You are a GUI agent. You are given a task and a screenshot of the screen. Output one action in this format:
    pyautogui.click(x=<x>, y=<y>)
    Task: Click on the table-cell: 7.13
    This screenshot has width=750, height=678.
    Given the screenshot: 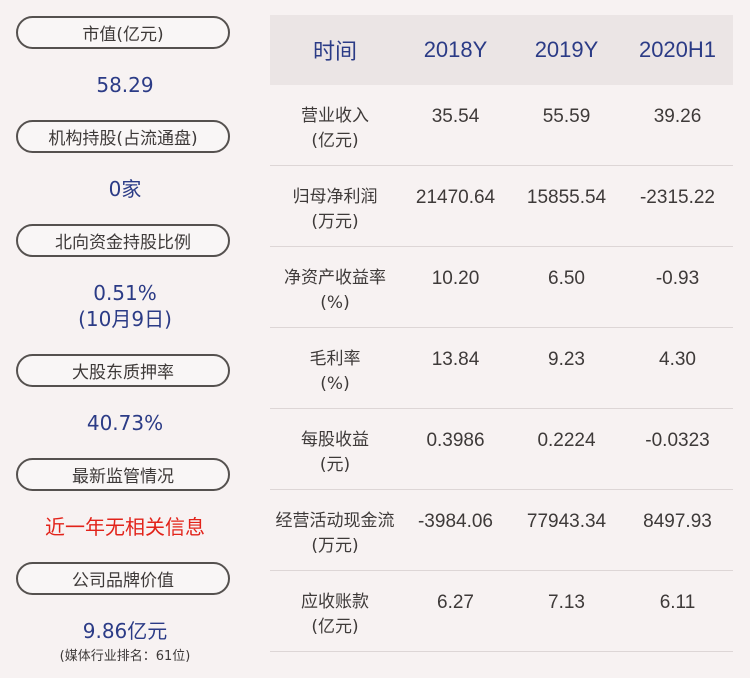 What is the action you would take?
    pyautogui.click(x=566, y=602)
    